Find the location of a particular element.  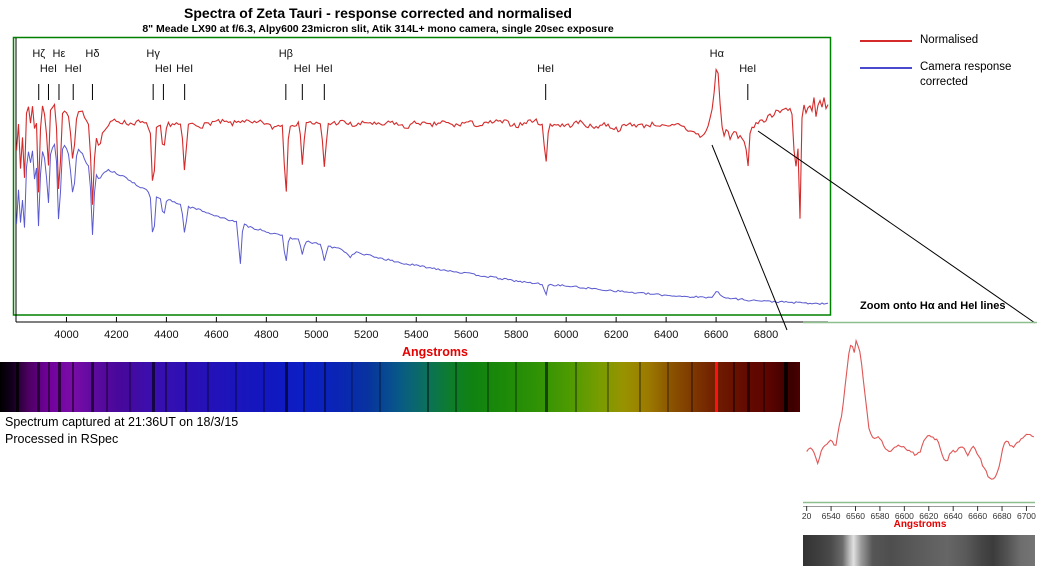

legend-label-camera-response: Camera response corrected is located at coordinates (966, 74).